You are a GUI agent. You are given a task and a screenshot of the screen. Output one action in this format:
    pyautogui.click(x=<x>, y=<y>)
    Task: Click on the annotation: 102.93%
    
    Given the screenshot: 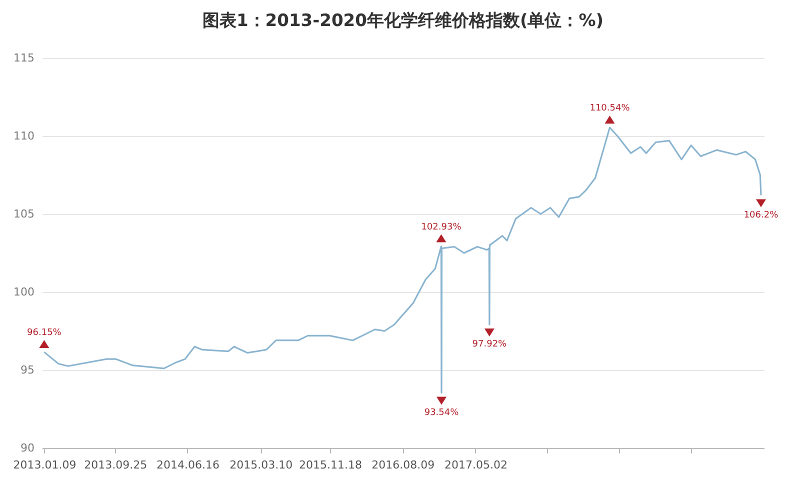 What is the action you would take?
    pyautogui.click(x=441, y=227)
    